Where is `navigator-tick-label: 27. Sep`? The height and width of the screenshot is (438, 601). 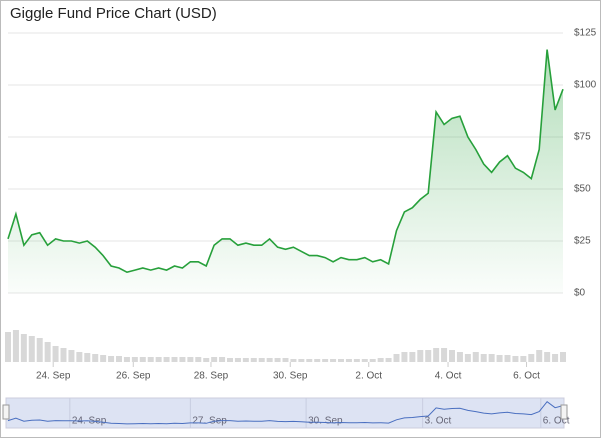
navigator-tick-label: 27. Sep is located at coordinates (209, 421).